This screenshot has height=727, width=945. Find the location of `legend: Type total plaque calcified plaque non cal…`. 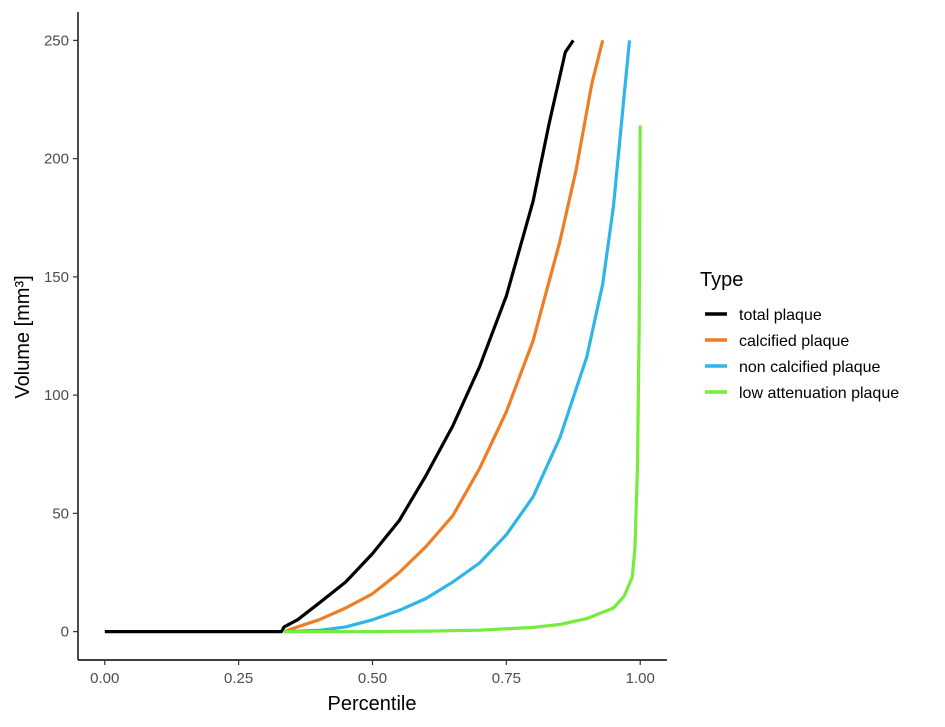

legend: Type total plaque calcified plaque non cal… is located at coordinates (799, 335).